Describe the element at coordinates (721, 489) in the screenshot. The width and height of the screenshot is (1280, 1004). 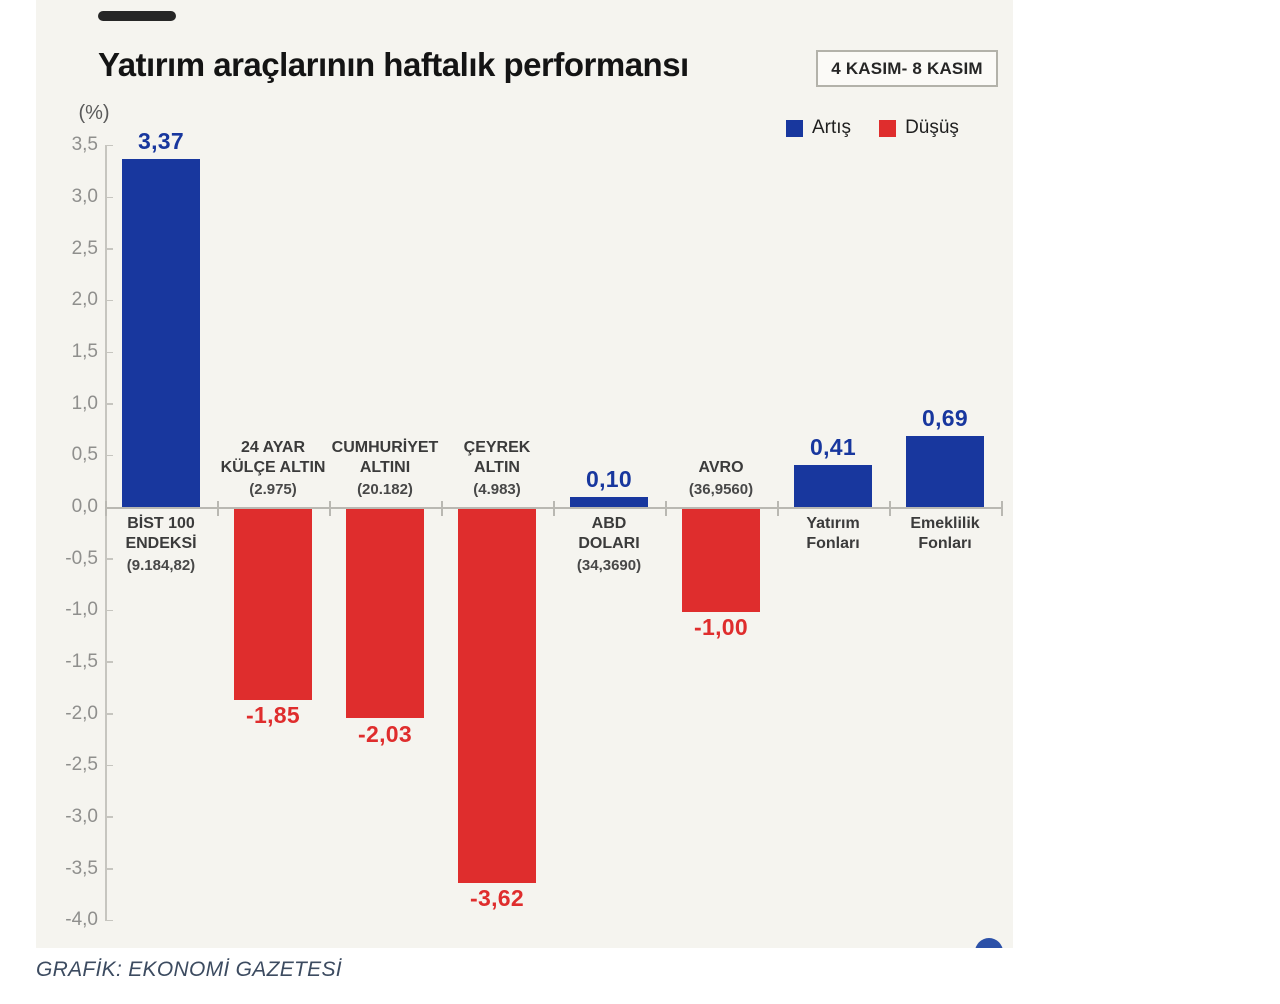
I see `category-current-value: (36,9560)` at that location.